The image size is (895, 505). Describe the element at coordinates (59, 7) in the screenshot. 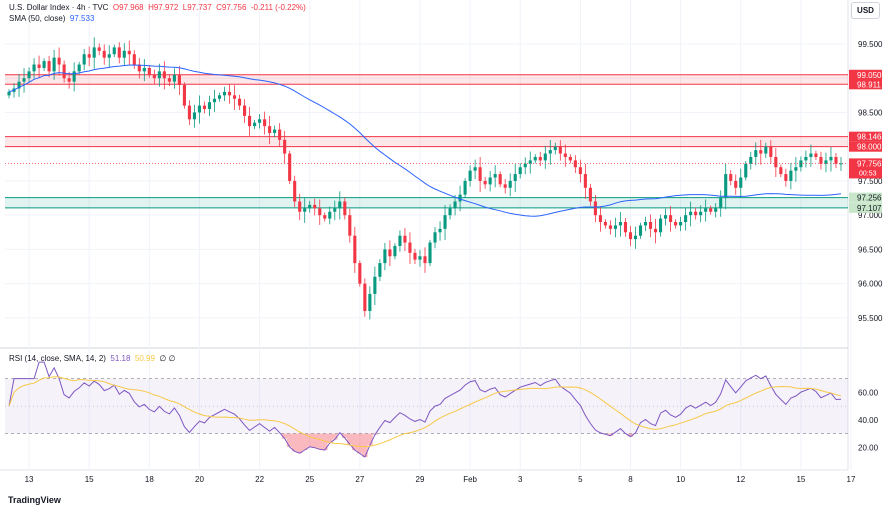

I see `symbol-title: U.S. Dollar Index · 4h · TVC` at that location.